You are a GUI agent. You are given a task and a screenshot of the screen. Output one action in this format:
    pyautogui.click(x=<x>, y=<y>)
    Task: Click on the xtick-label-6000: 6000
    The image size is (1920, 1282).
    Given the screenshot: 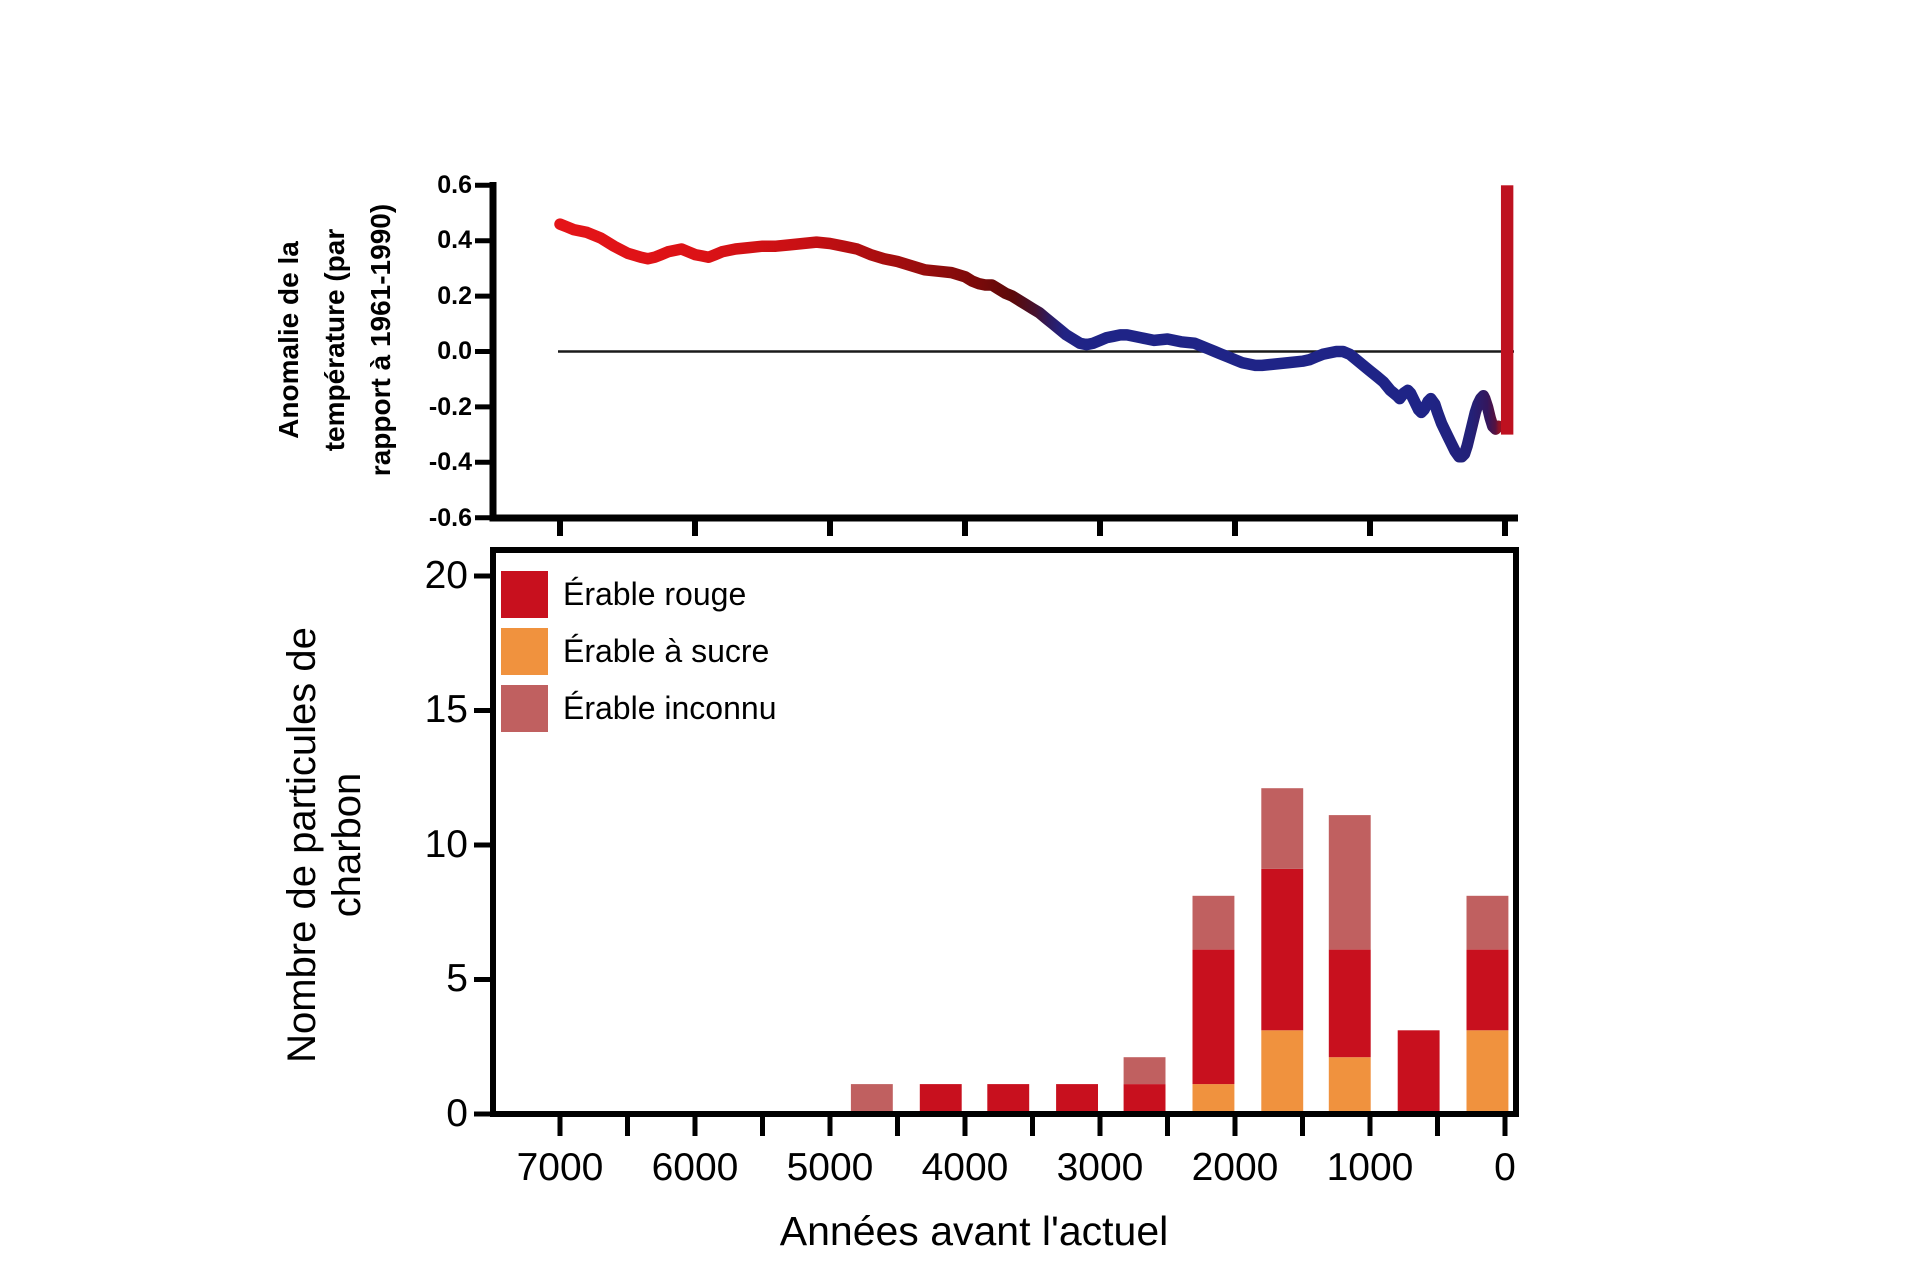 What is the action you would take?
    pyautogui.click(x=695, y=1167)
    